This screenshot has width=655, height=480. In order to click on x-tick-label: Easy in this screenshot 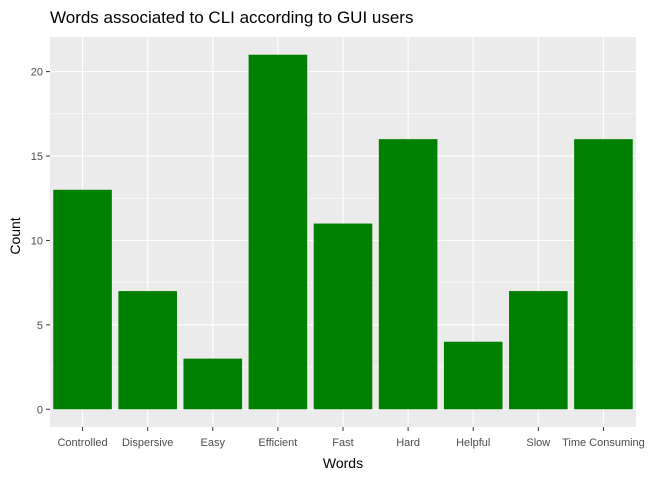, I will do `click(213, 443)`.